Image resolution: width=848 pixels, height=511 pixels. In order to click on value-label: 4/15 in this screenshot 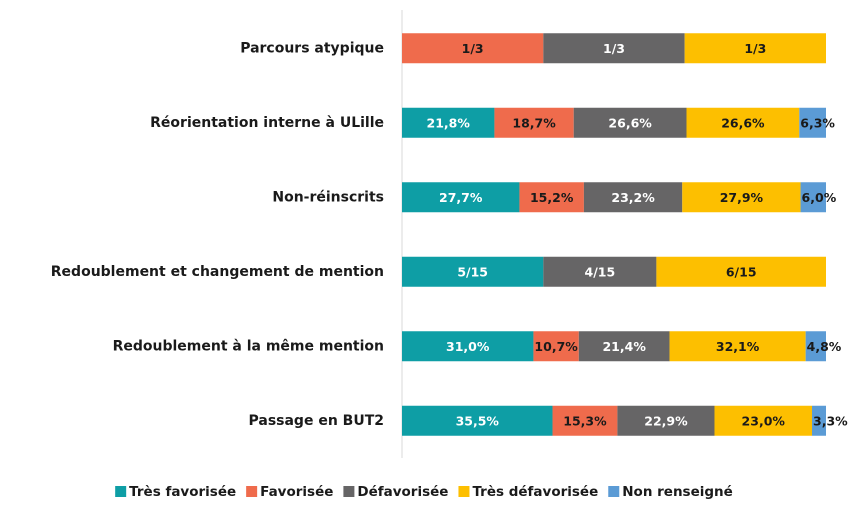, I will do `click(600, 271)`.